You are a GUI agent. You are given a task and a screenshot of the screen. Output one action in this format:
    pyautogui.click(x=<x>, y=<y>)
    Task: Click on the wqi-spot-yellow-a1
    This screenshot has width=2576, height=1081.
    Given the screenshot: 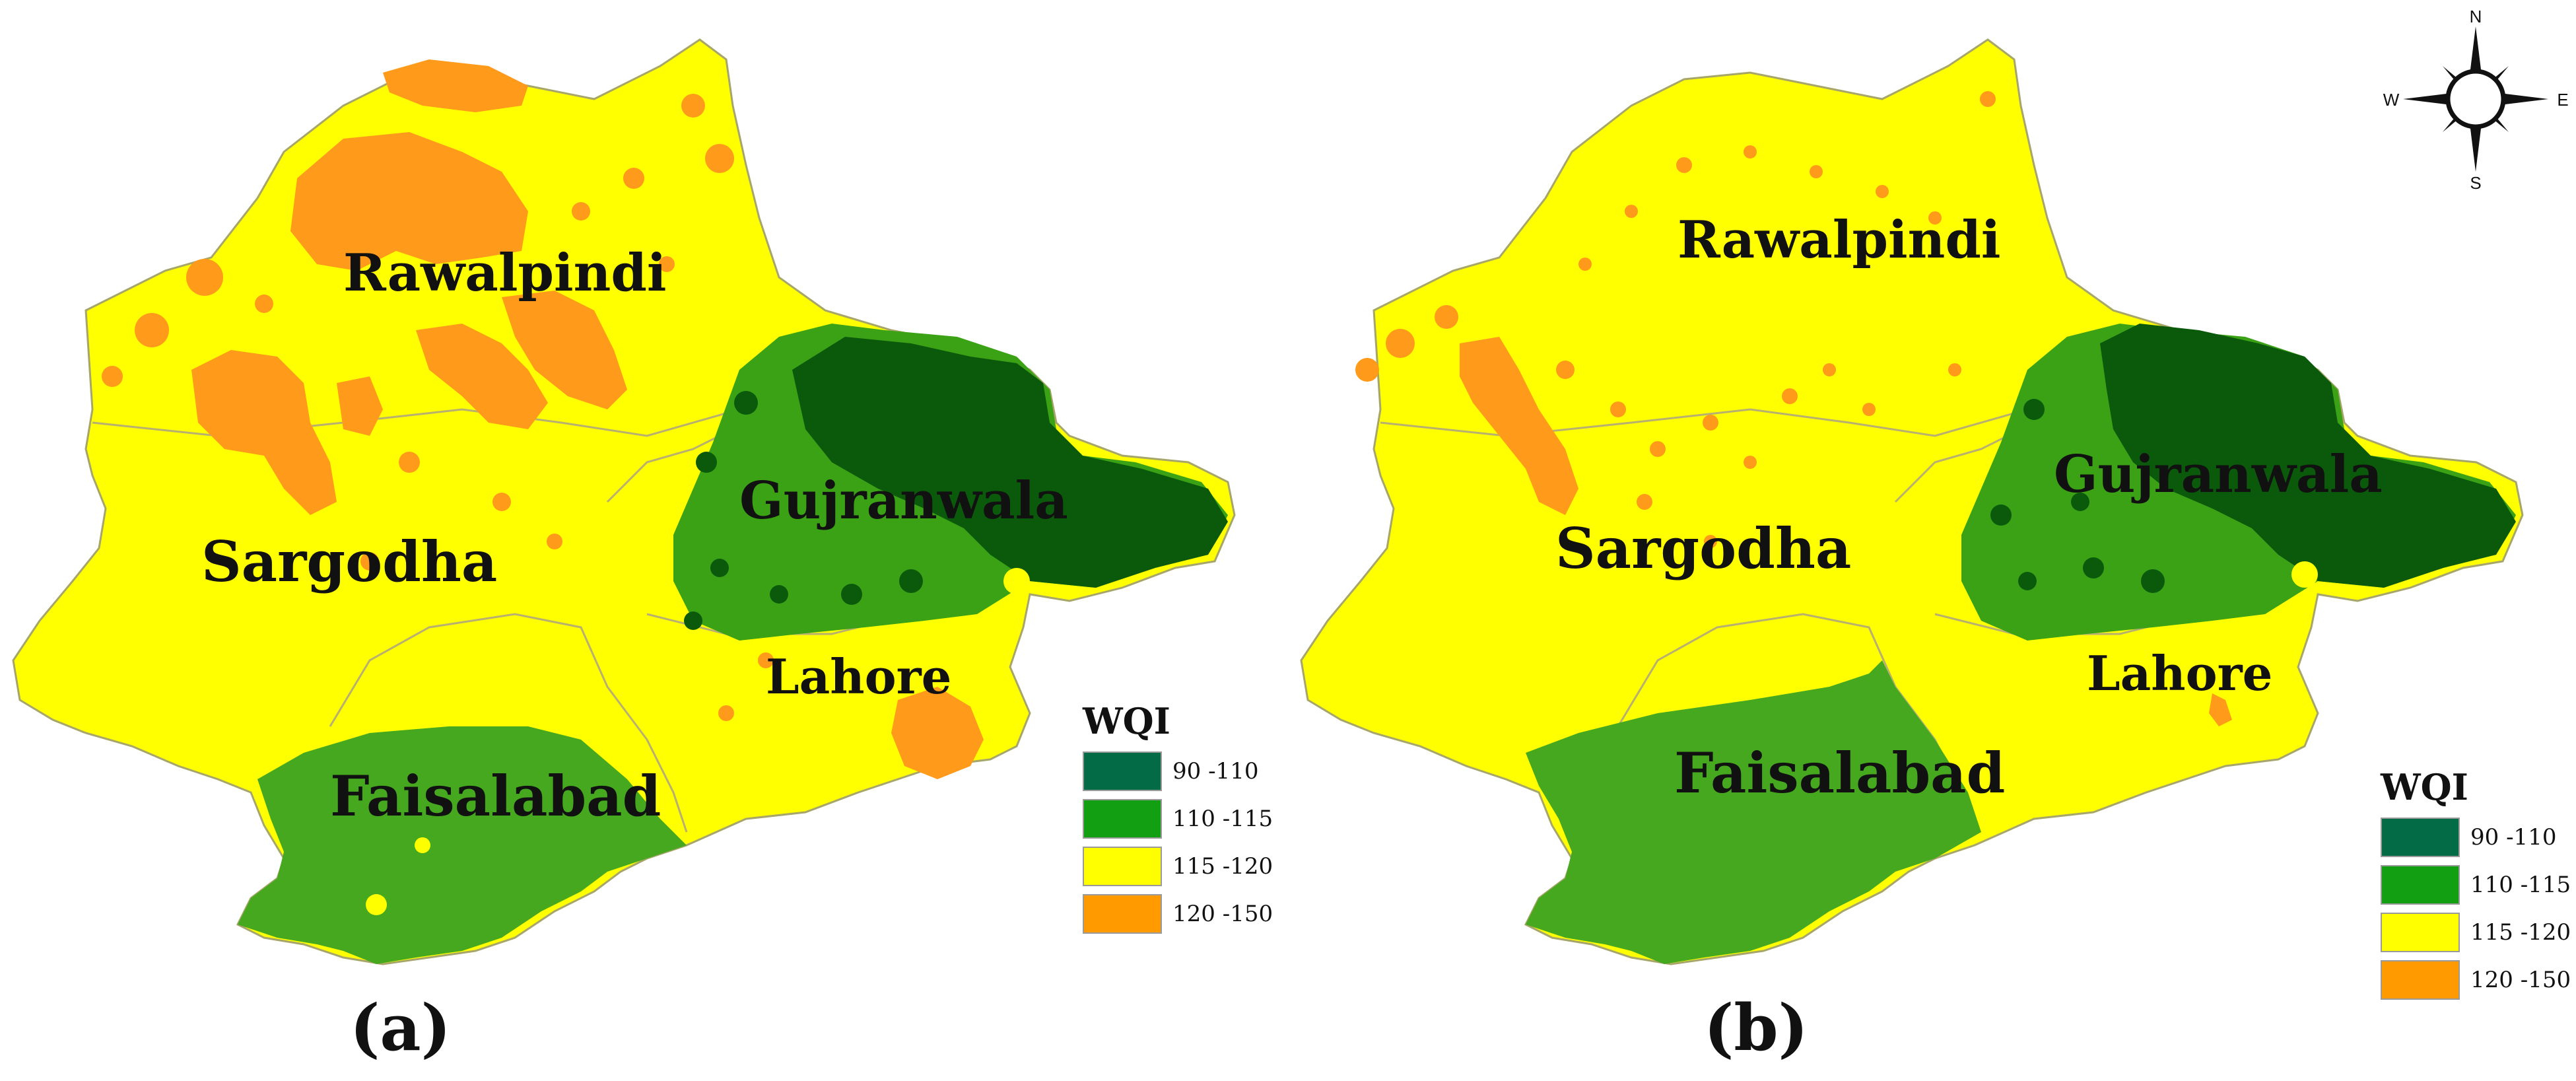 What is the action you would take?
    pyautogui.click(x=1016, y=581)
    